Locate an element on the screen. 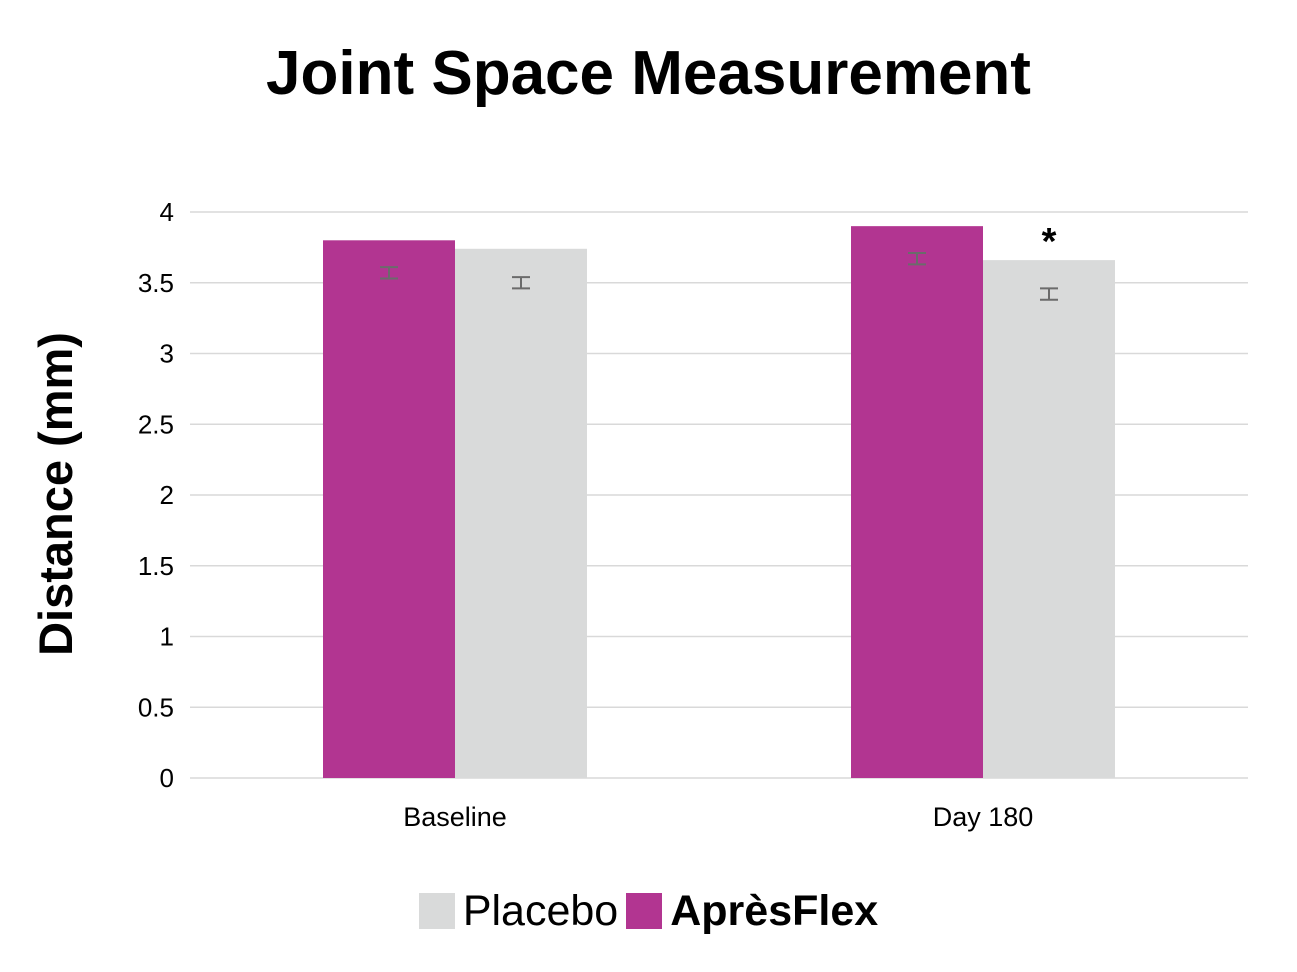 The height and width of the screenshot is (972, 1297). y-tick-label: 0.5 is located at coordinates (156, 707).